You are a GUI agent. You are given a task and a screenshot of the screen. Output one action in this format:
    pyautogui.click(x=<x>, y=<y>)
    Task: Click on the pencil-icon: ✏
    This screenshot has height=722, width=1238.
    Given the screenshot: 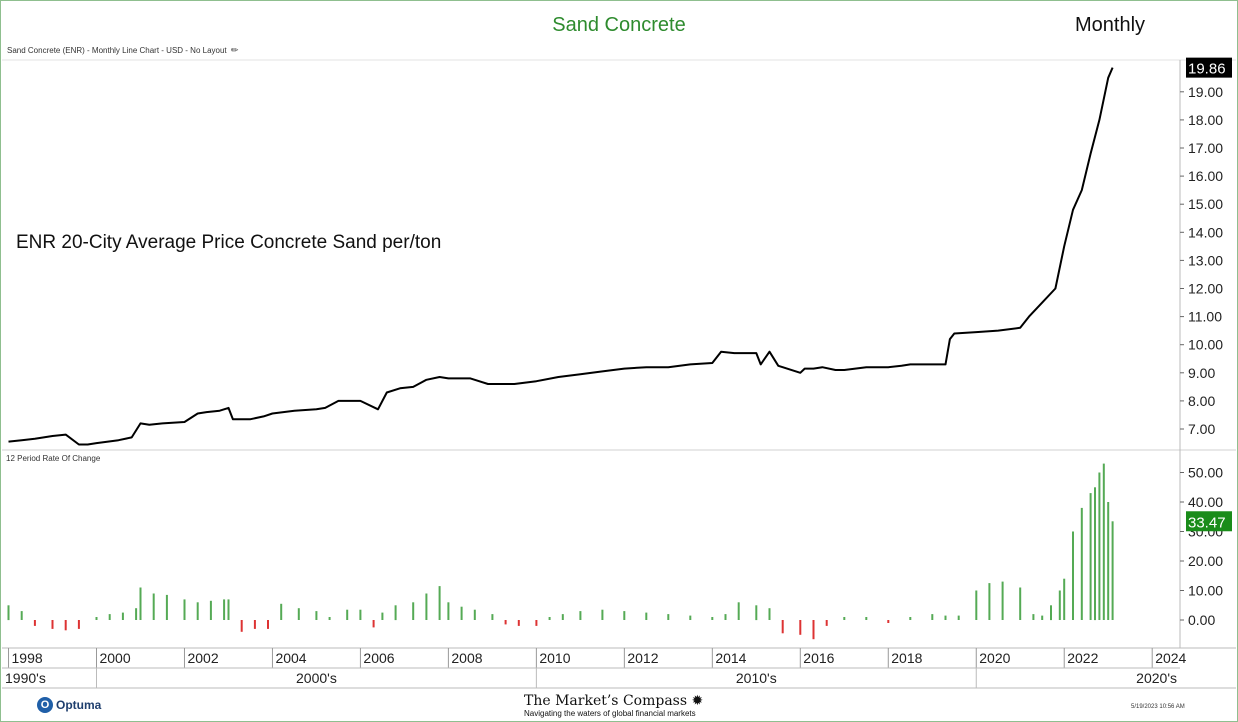 What is the action you would take?
    pyautogui.click(x=234, y=50)
    